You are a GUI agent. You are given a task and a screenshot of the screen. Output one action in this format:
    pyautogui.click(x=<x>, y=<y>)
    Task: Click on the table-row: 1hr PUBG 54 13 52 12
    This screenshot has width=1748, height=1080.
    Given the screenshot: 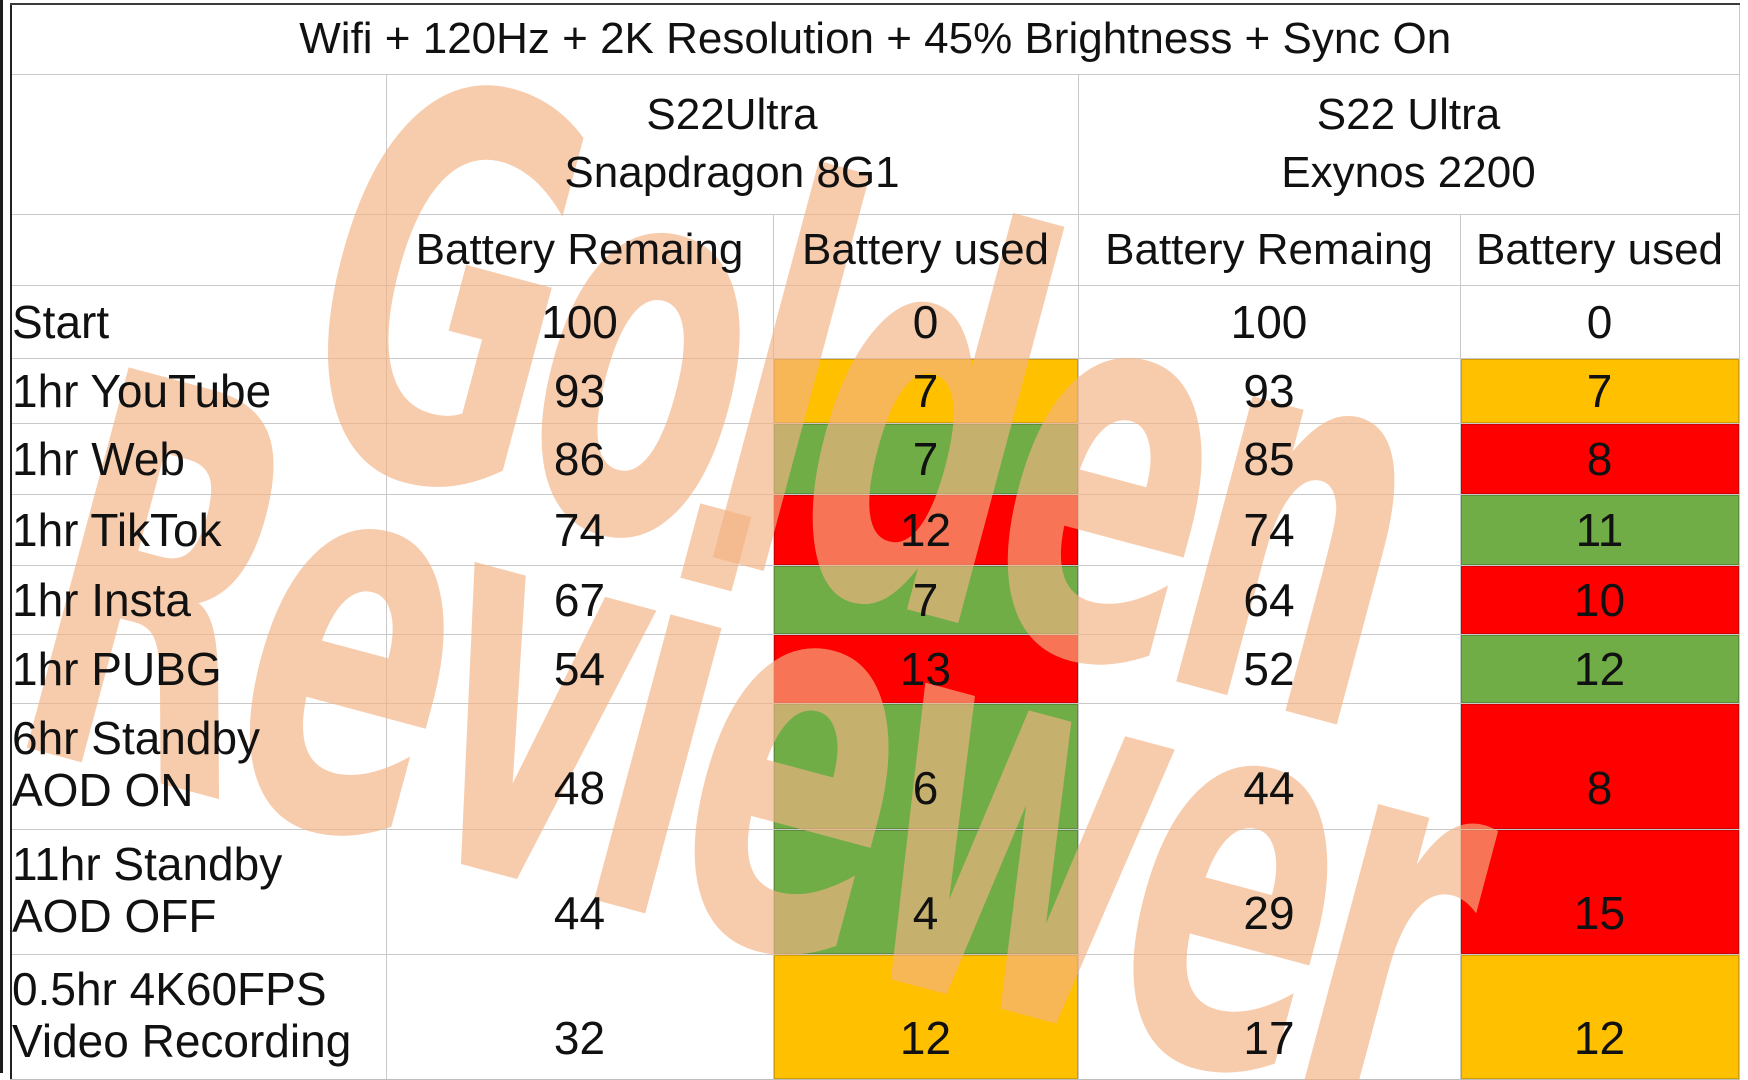 What is the action you would take?
    pyautogui.click(x=875, y=668)
    